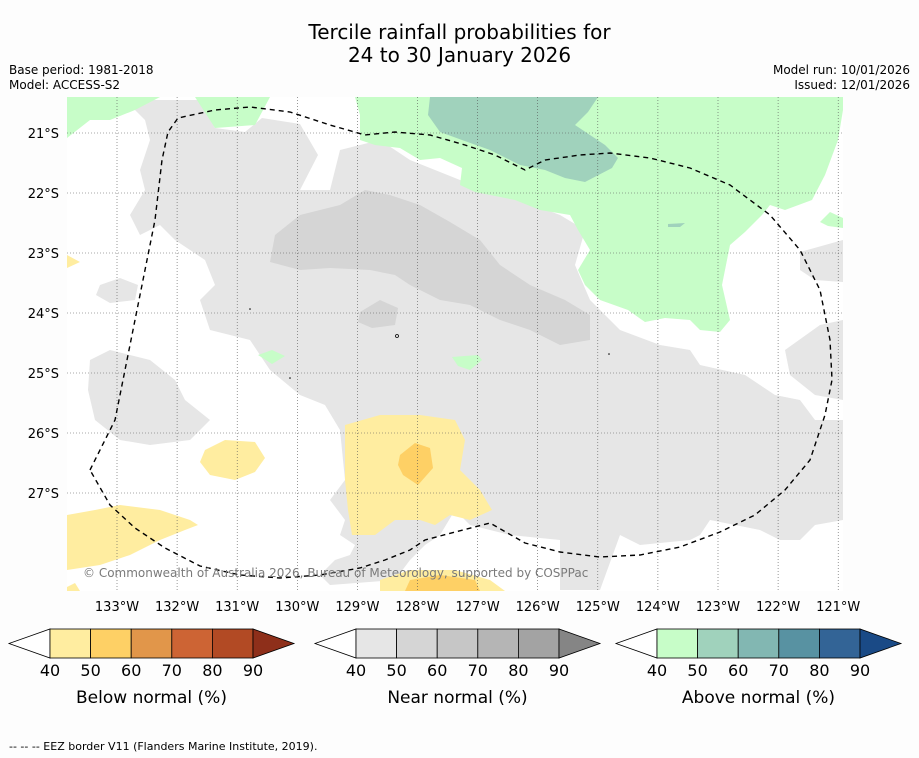 This screenshot has width=919, height=758. What do you see at coordinates (151, 668) in the screenshot?
I see `colorbar: 40 50 60 70 80 90 Below normal (%)` at bounding box center [151, 668].